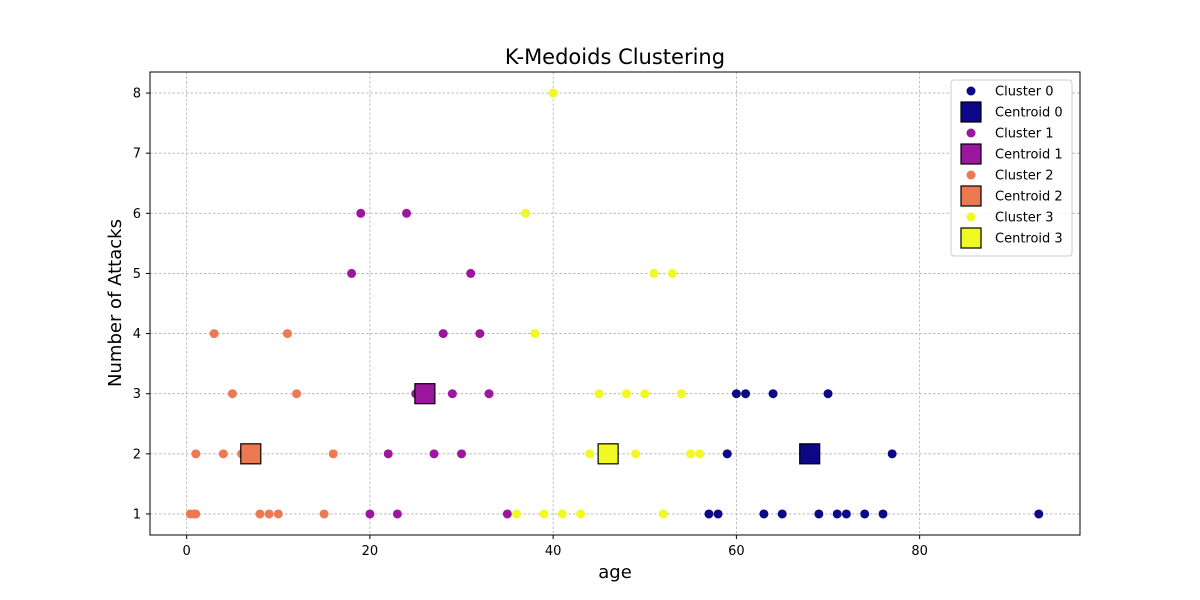 This screenshot has height=600, width=1200. Describe the element at coordinates (1029, 197) in the screenshot. I see `legend-label-centroid-2: Centroid 2` at that location.